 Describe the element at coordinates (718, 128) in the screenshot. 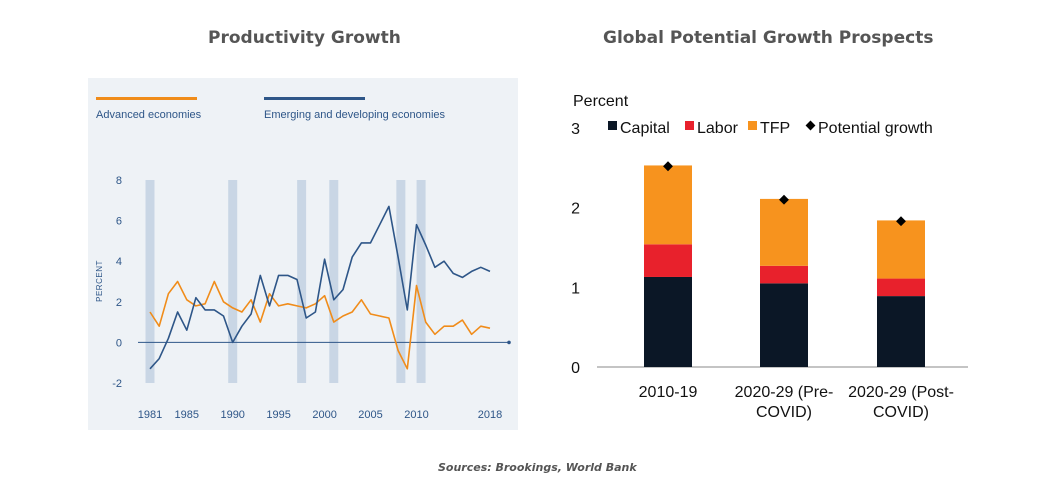

I see `legend-label-1: Labor` at that location.